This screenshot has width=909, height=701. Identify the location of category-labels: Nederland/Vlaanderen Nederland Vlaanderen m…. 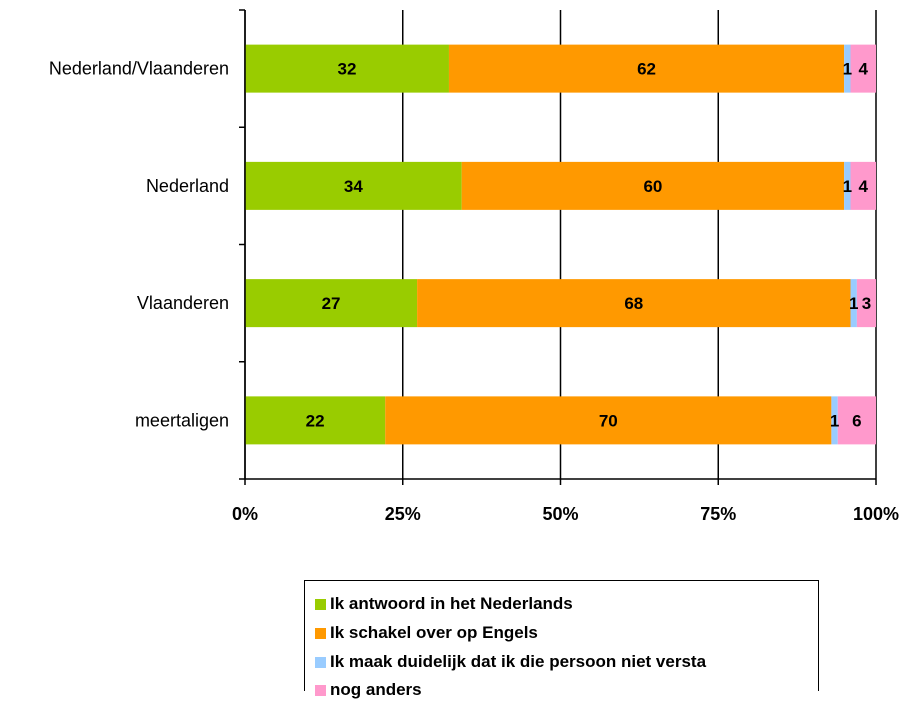
(139, 245).